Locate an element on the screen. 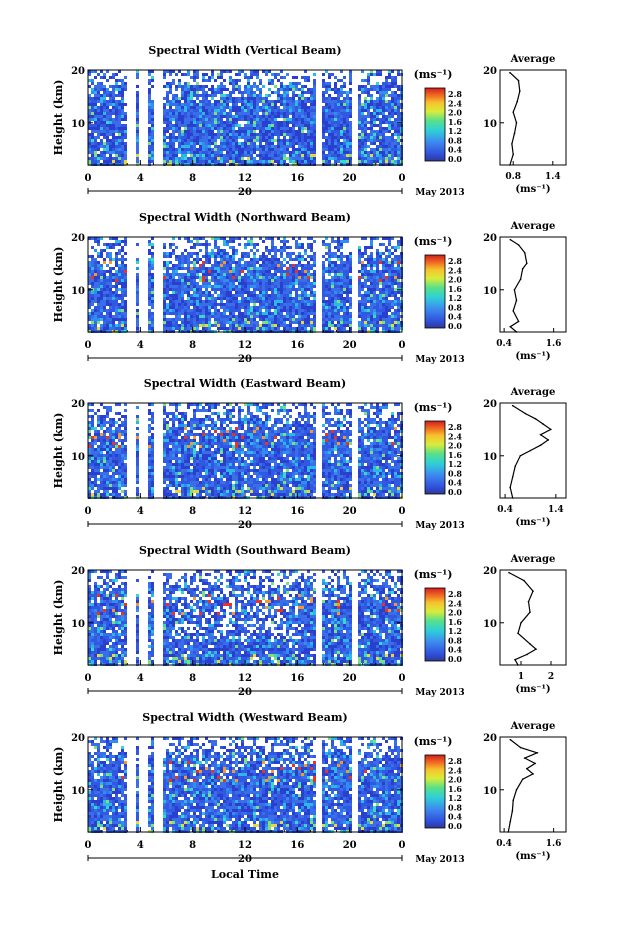 The height and width of the screenshot is (929, 621). panel-title: Spectral Width (Vertical Beam) is located at coordinates (244, 50).